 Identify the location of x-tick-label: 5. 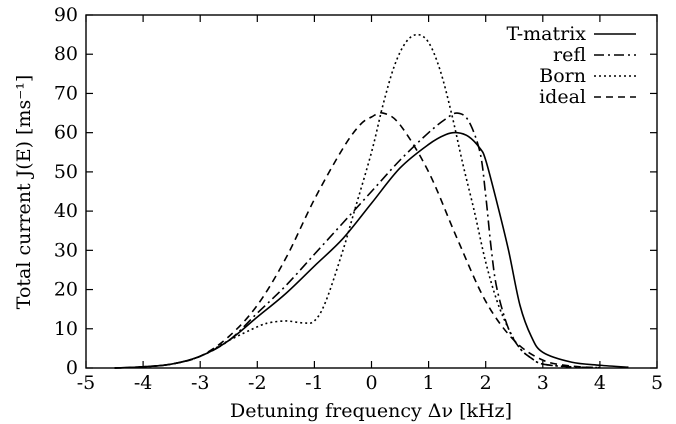
(657, 383).